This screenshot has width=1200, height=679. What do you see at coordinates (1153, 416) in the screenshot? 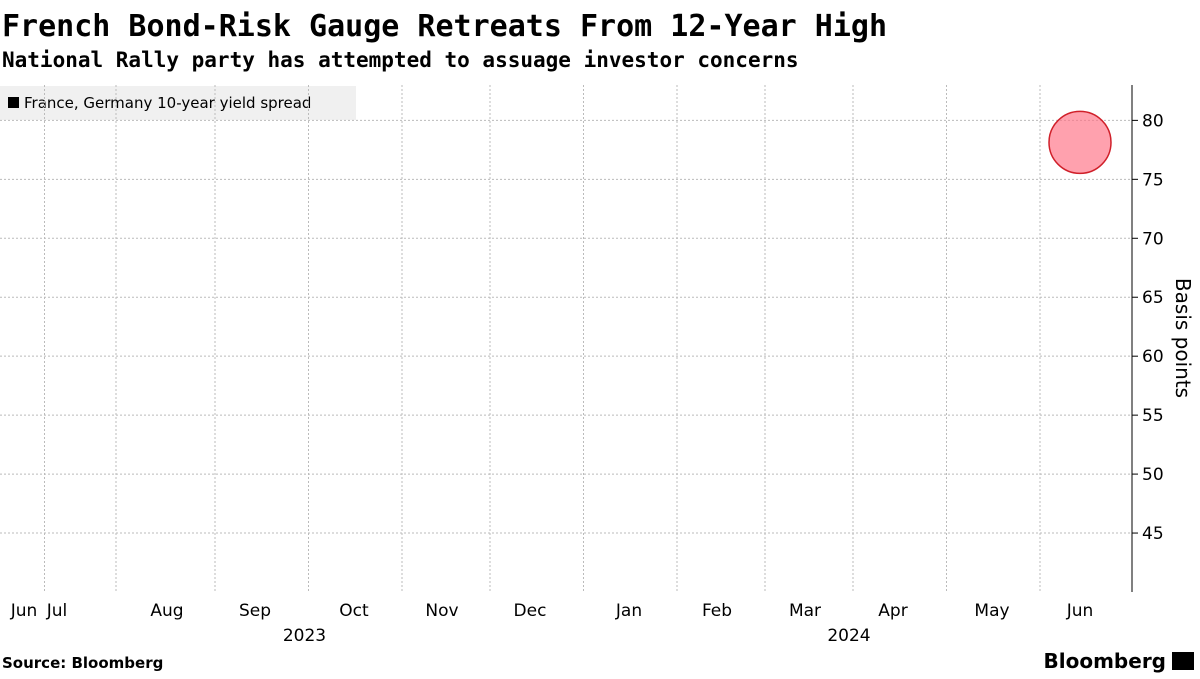
I see `y-tick-label: 55` at bounding box center [1153, 416].